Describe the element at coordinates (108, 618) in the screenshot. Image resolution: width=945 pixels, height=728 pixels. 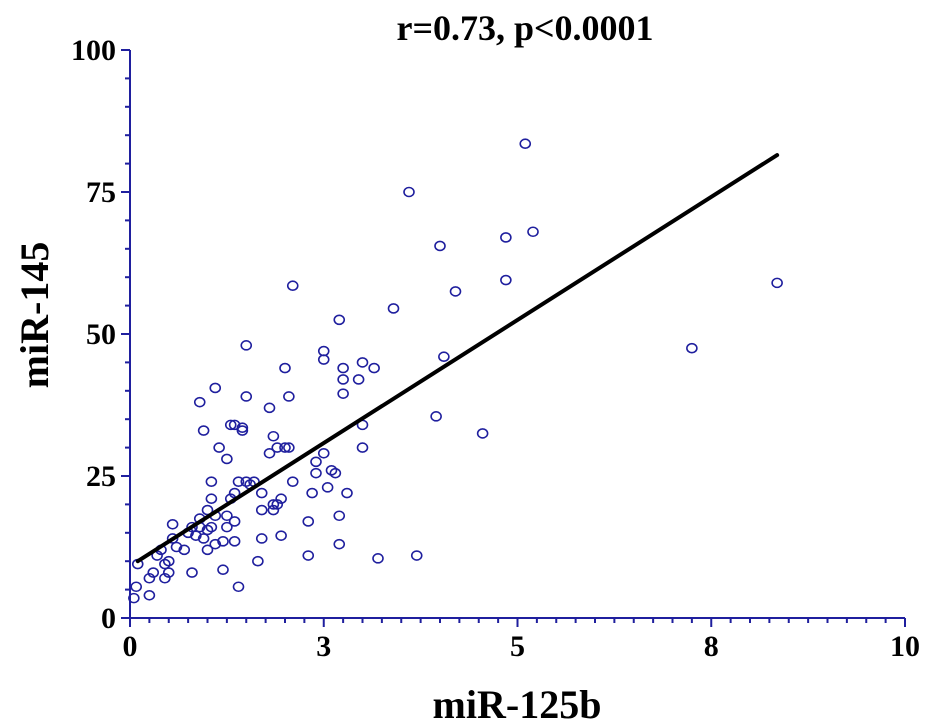
I see `y-tick-label: 0` at that location.